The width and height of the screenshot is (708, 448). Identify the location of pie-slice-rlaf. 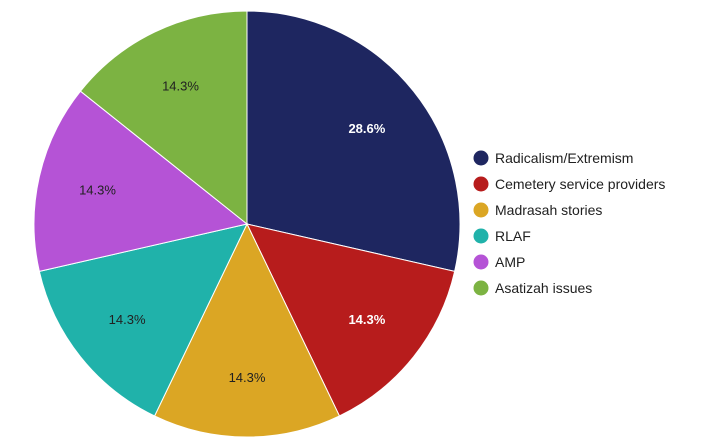
(143, 320).